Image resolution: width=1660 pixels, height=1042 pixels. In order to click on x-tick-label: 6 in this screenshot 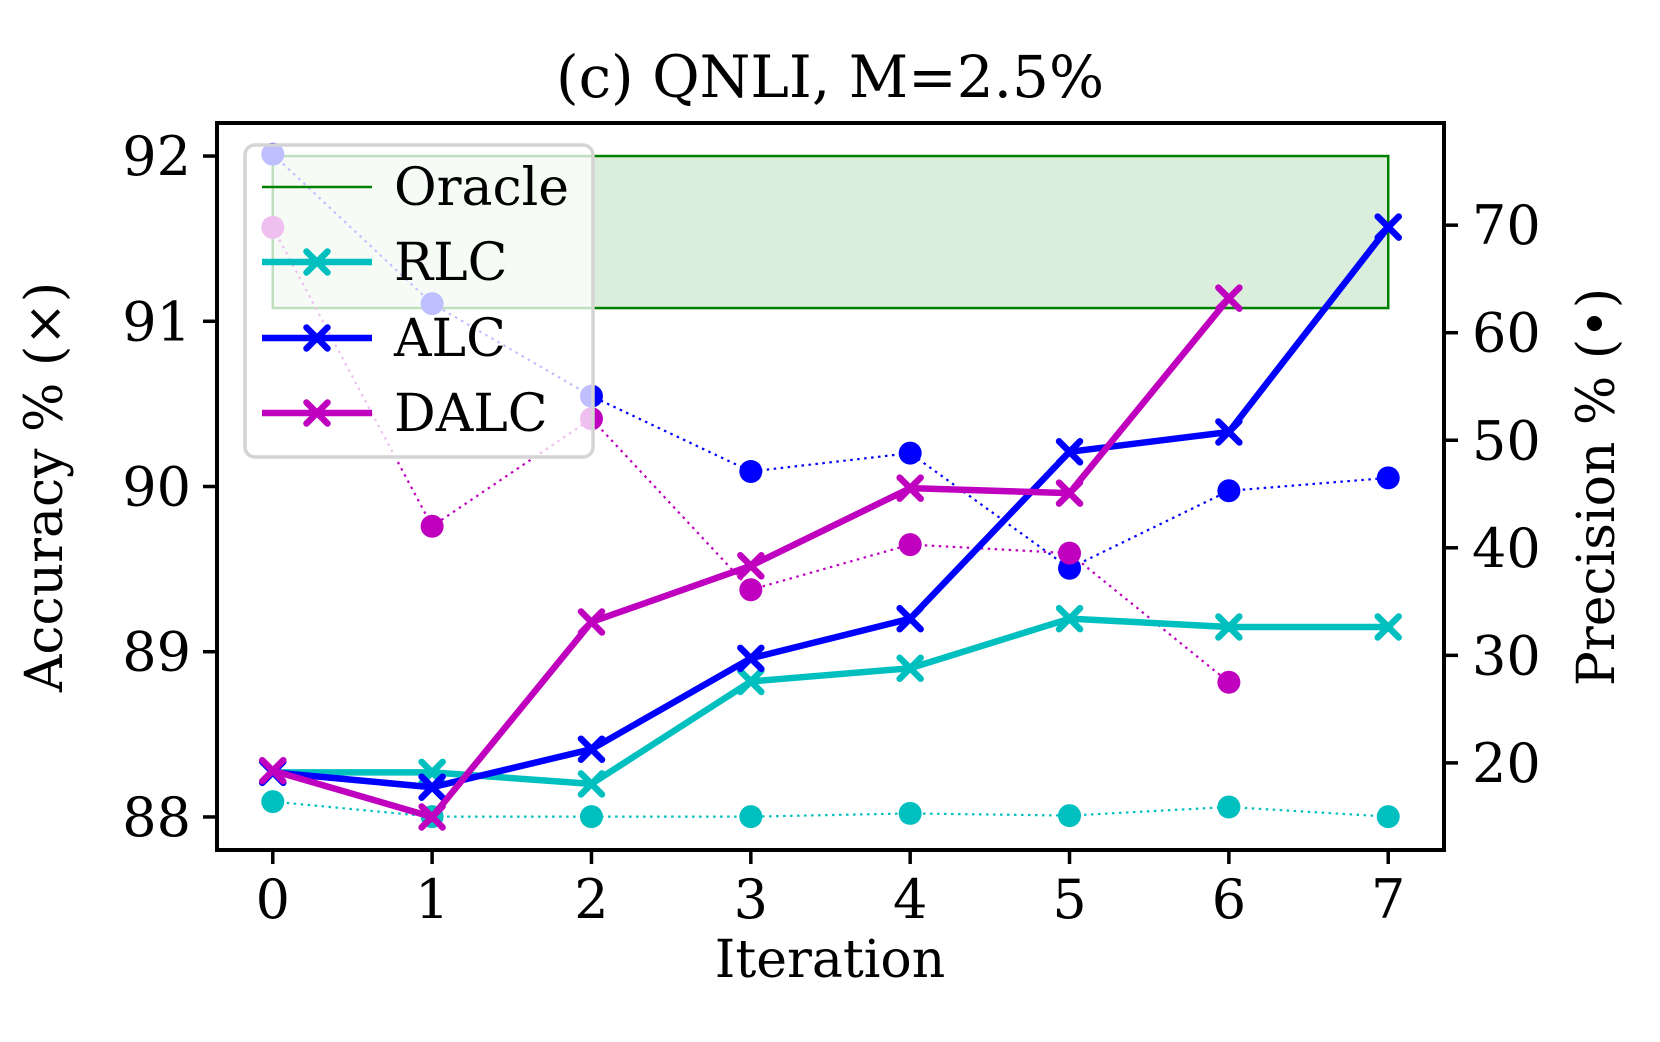, I will do `click(1229, 899)`.